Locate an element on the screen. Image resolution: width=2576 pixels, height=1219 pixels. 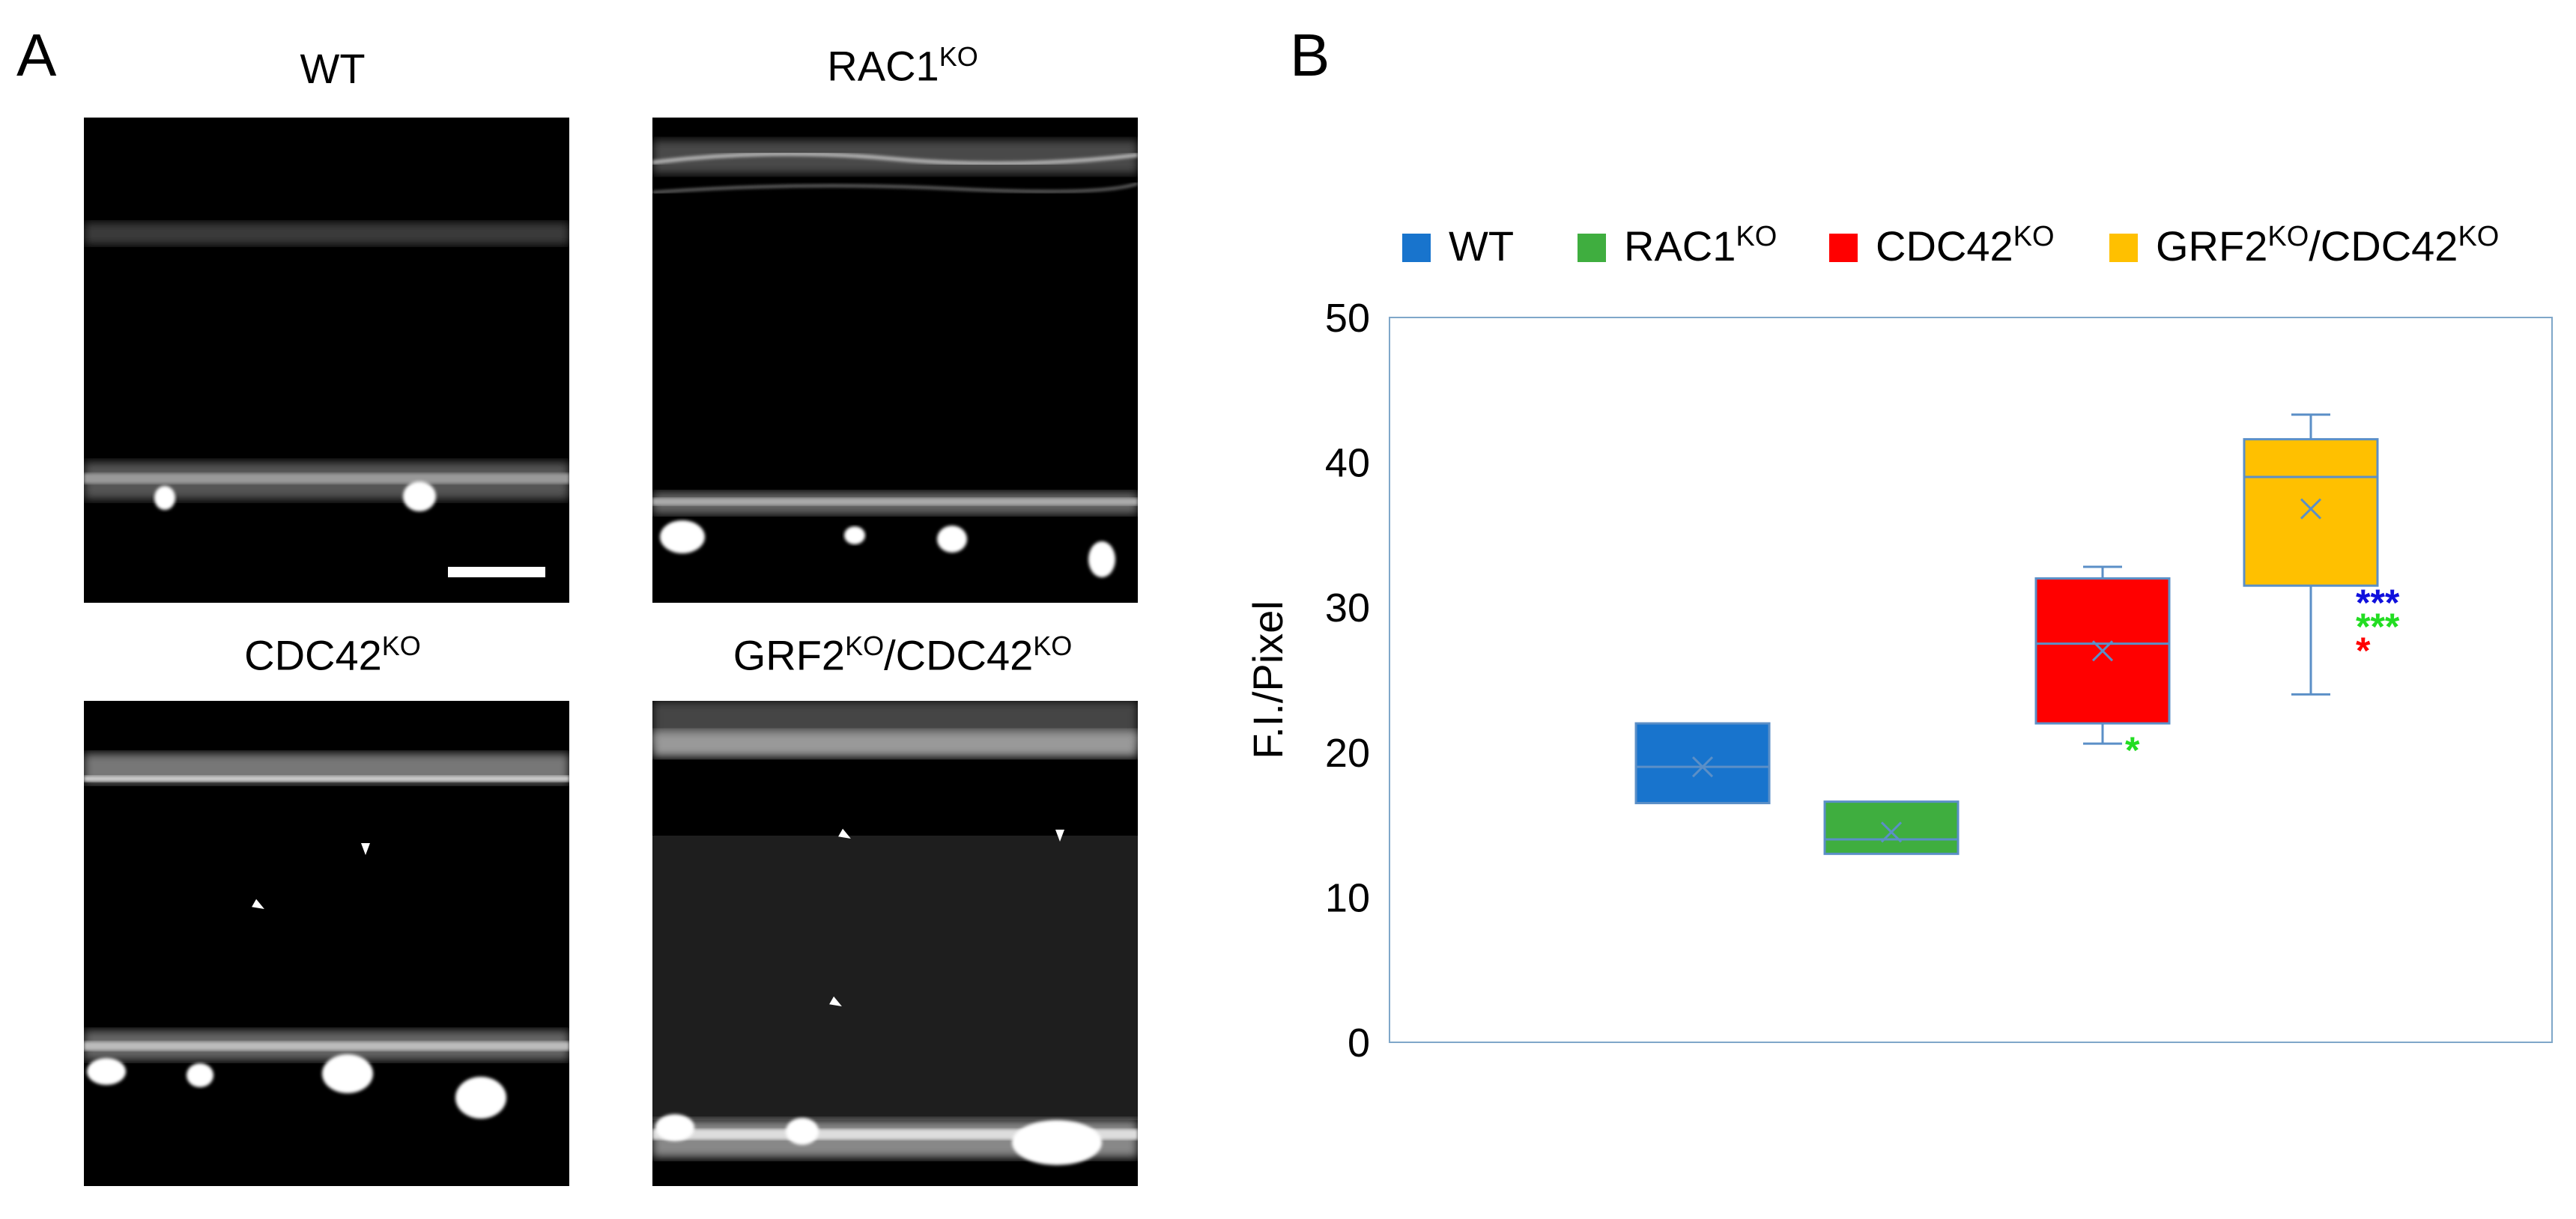
image-title-cdc42-sup: KO is located at coordinates (401, 645).